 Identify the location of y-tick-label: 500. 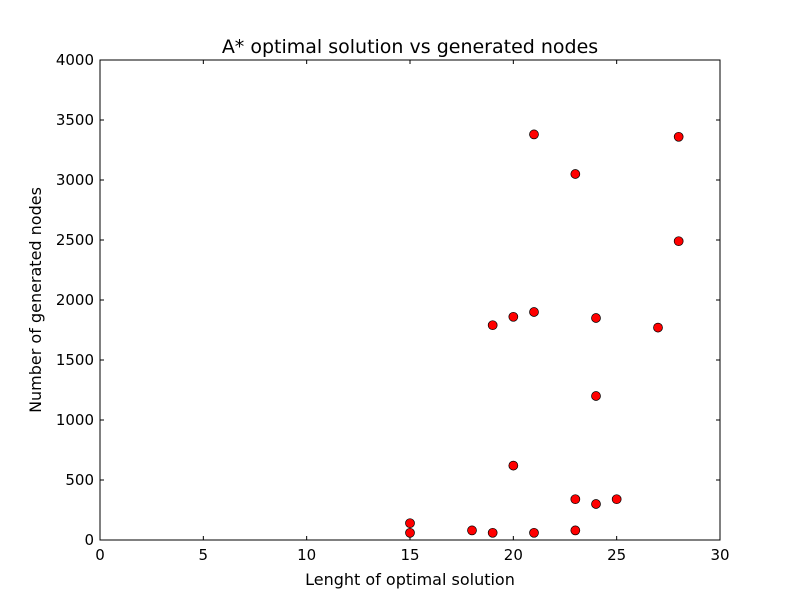
(79, 480).